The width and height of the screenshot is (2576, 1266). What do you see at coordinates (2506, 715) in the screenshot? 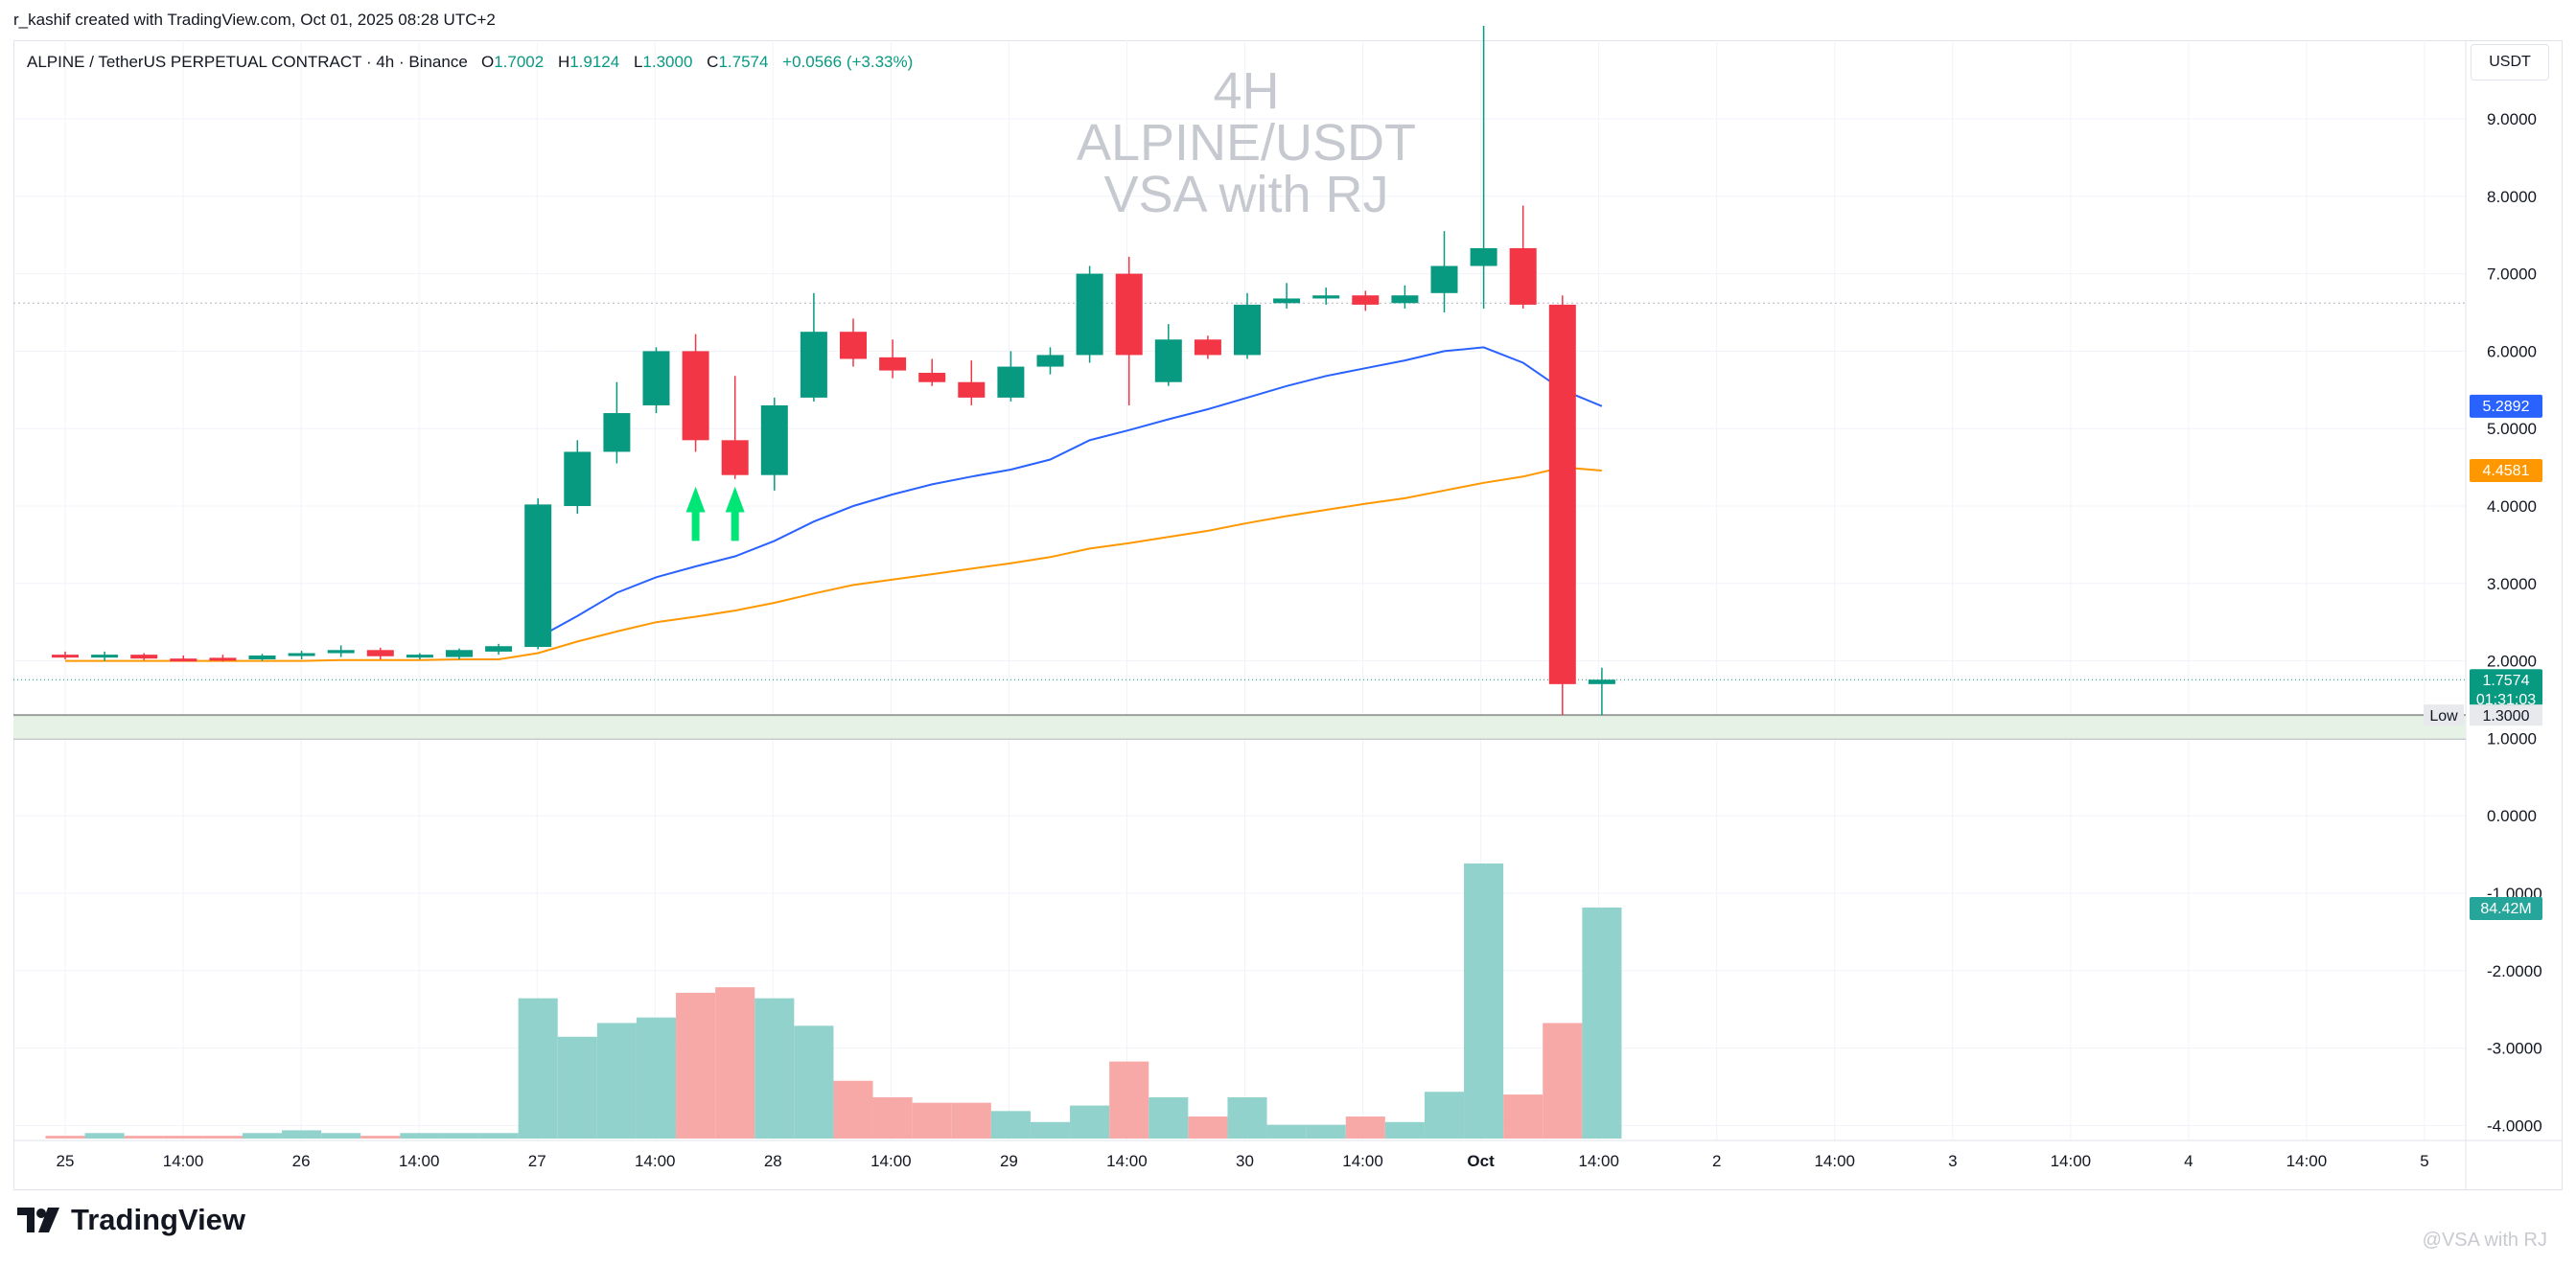
I see `low-value-bg` at bounding box center [2506, 715].